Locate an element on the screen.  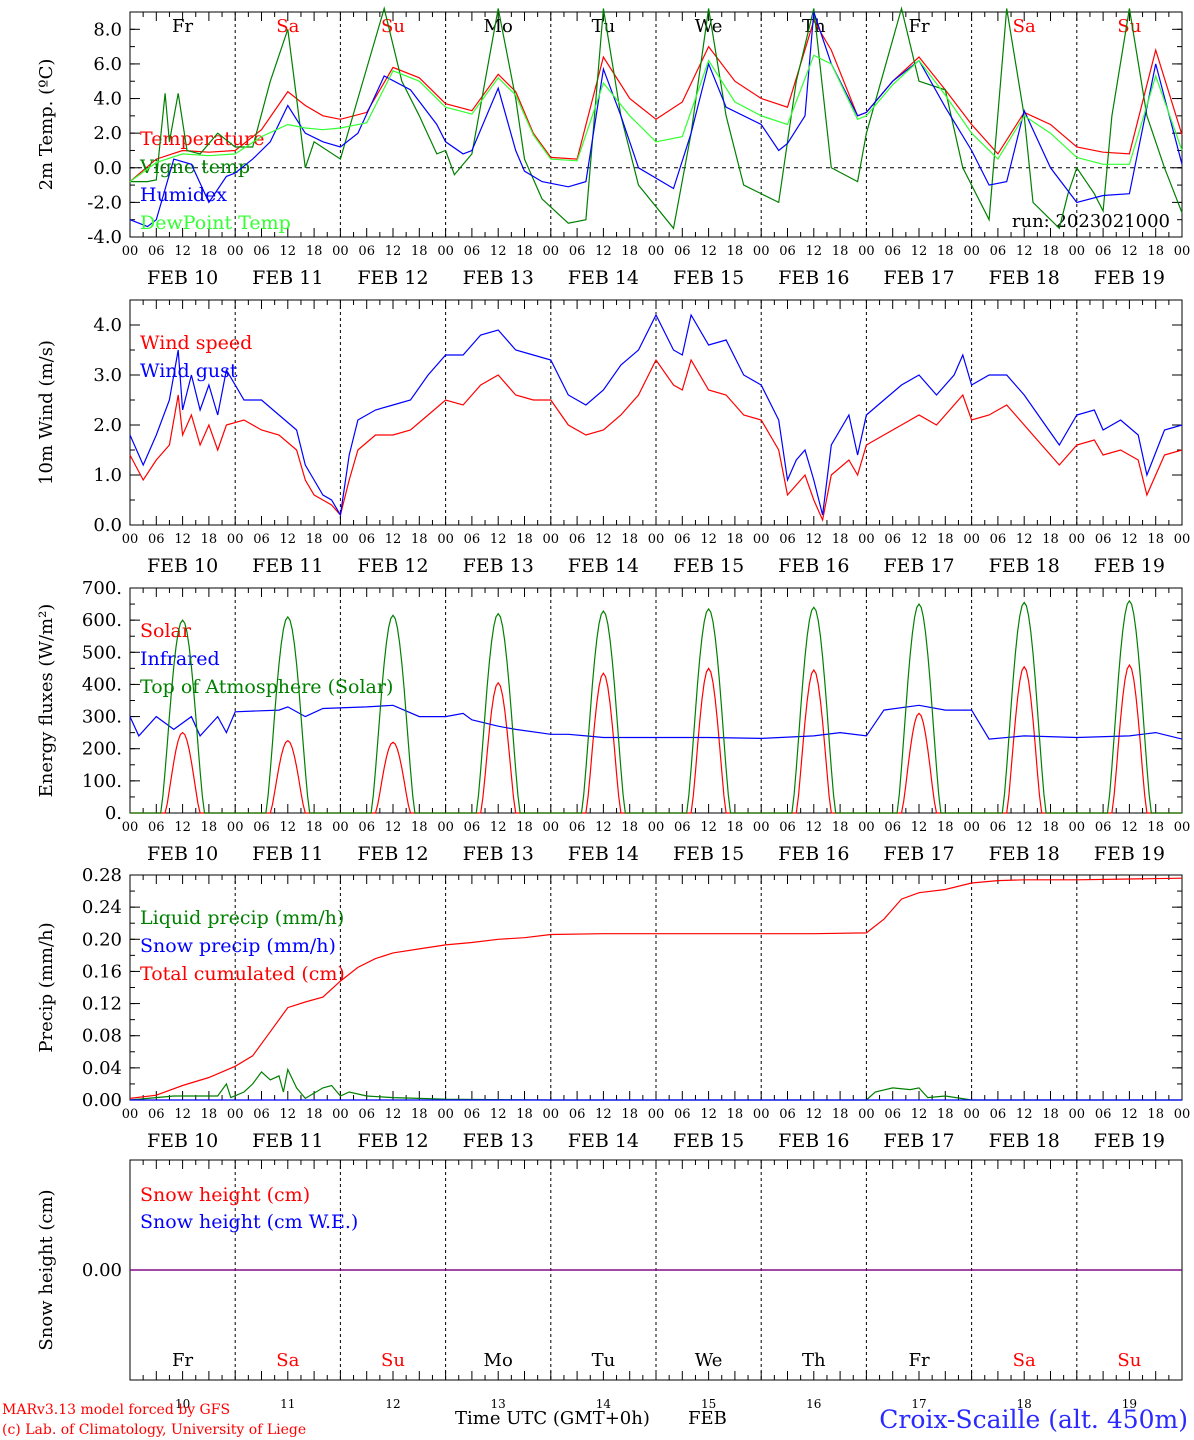
run-annotation: run: 2023021000 is located at coordinates (1091, 221).